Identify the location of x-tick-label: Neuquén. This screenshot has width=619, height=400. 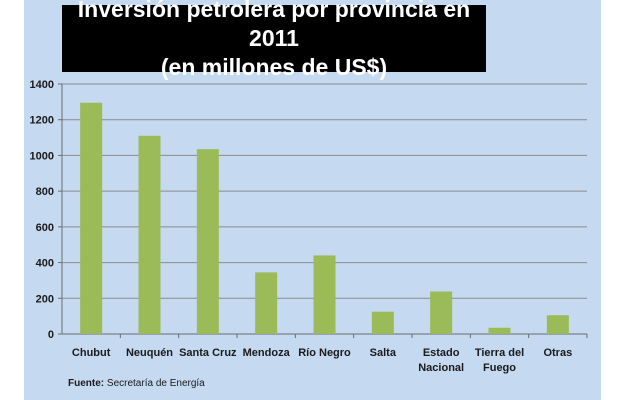
(149, 353).